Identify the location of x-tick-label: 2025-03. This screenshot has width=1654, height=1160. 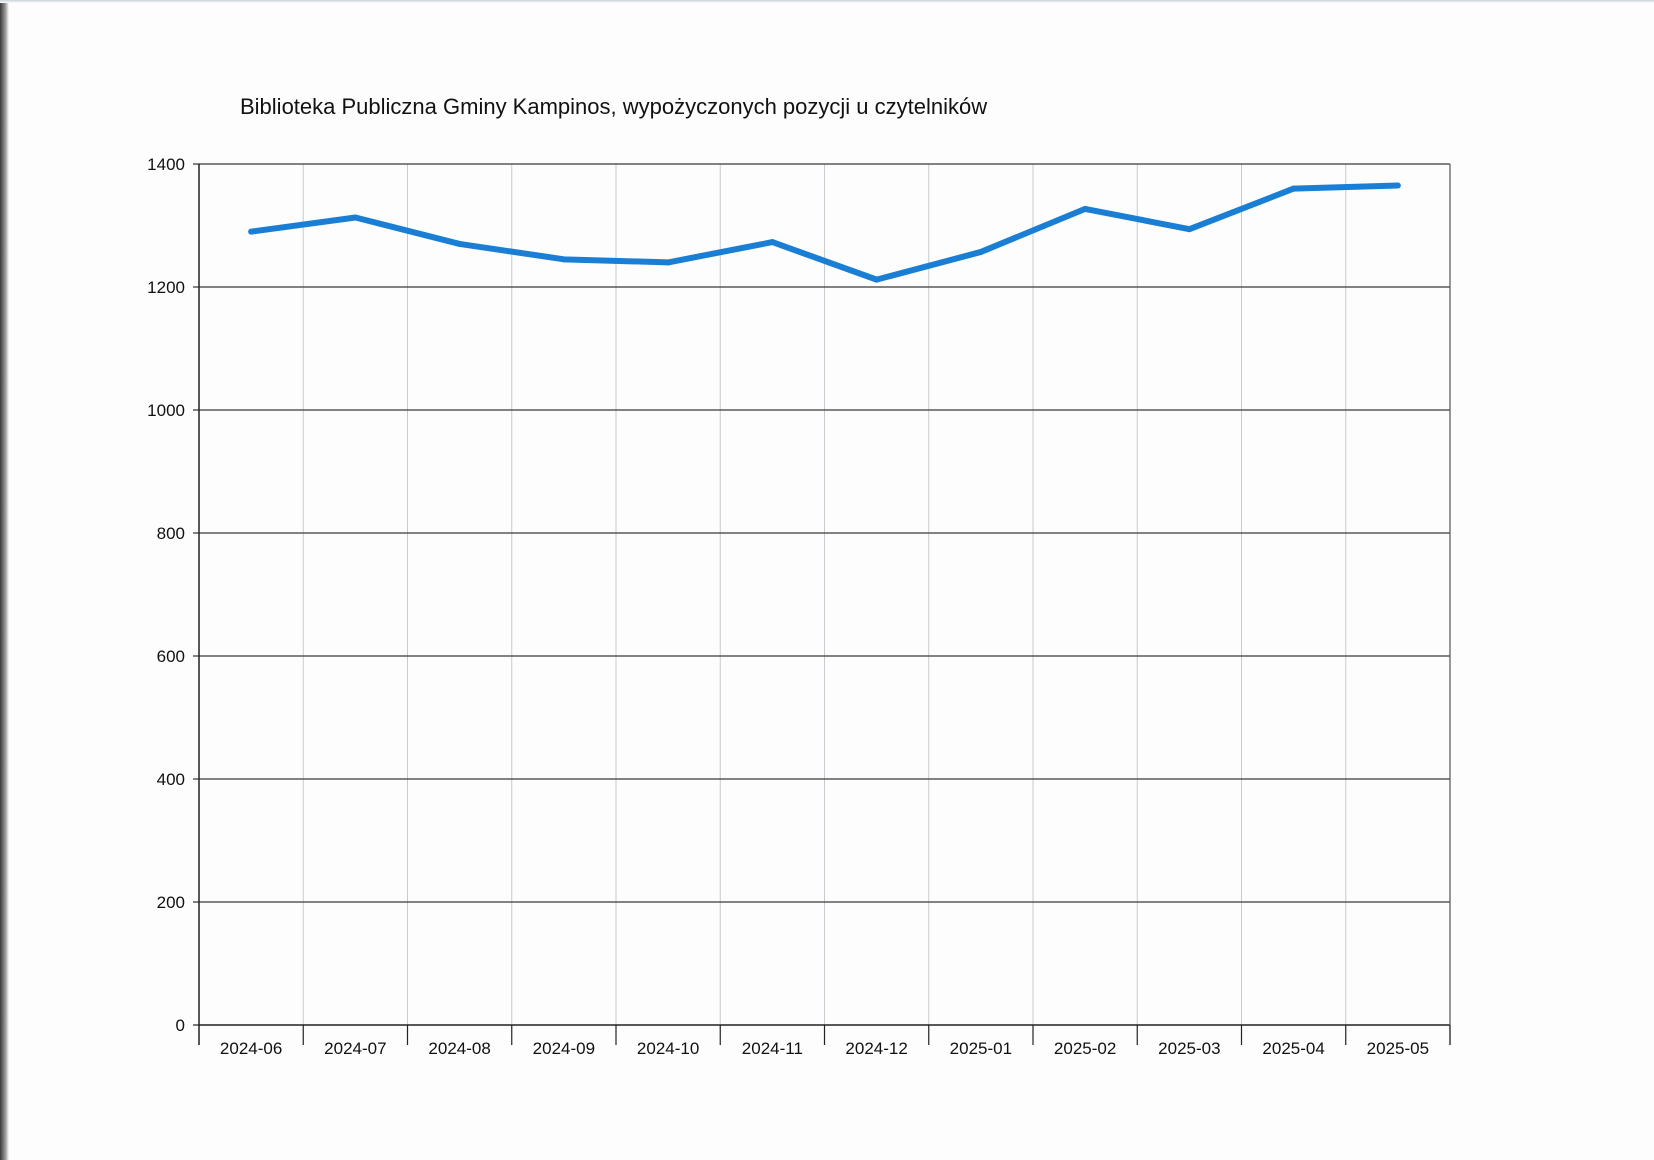
(1189, 1048).